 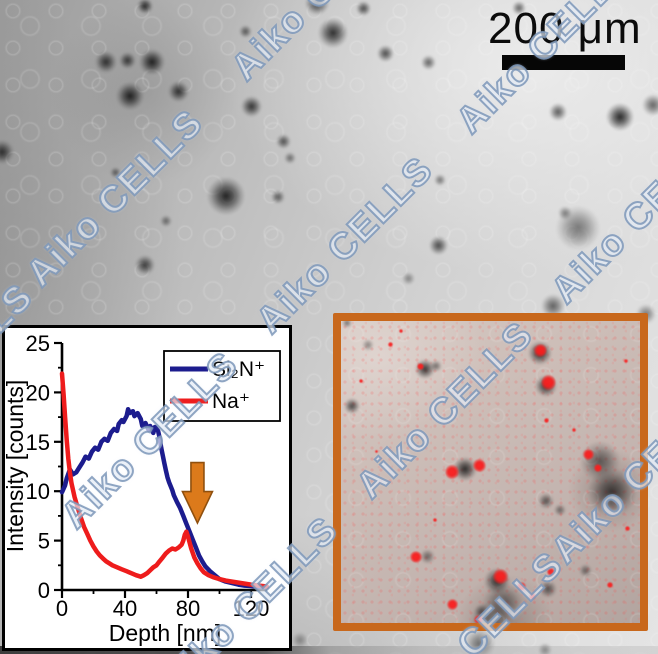 I want to click on scale-bar: 200 μm, so click(x=565, y=38).